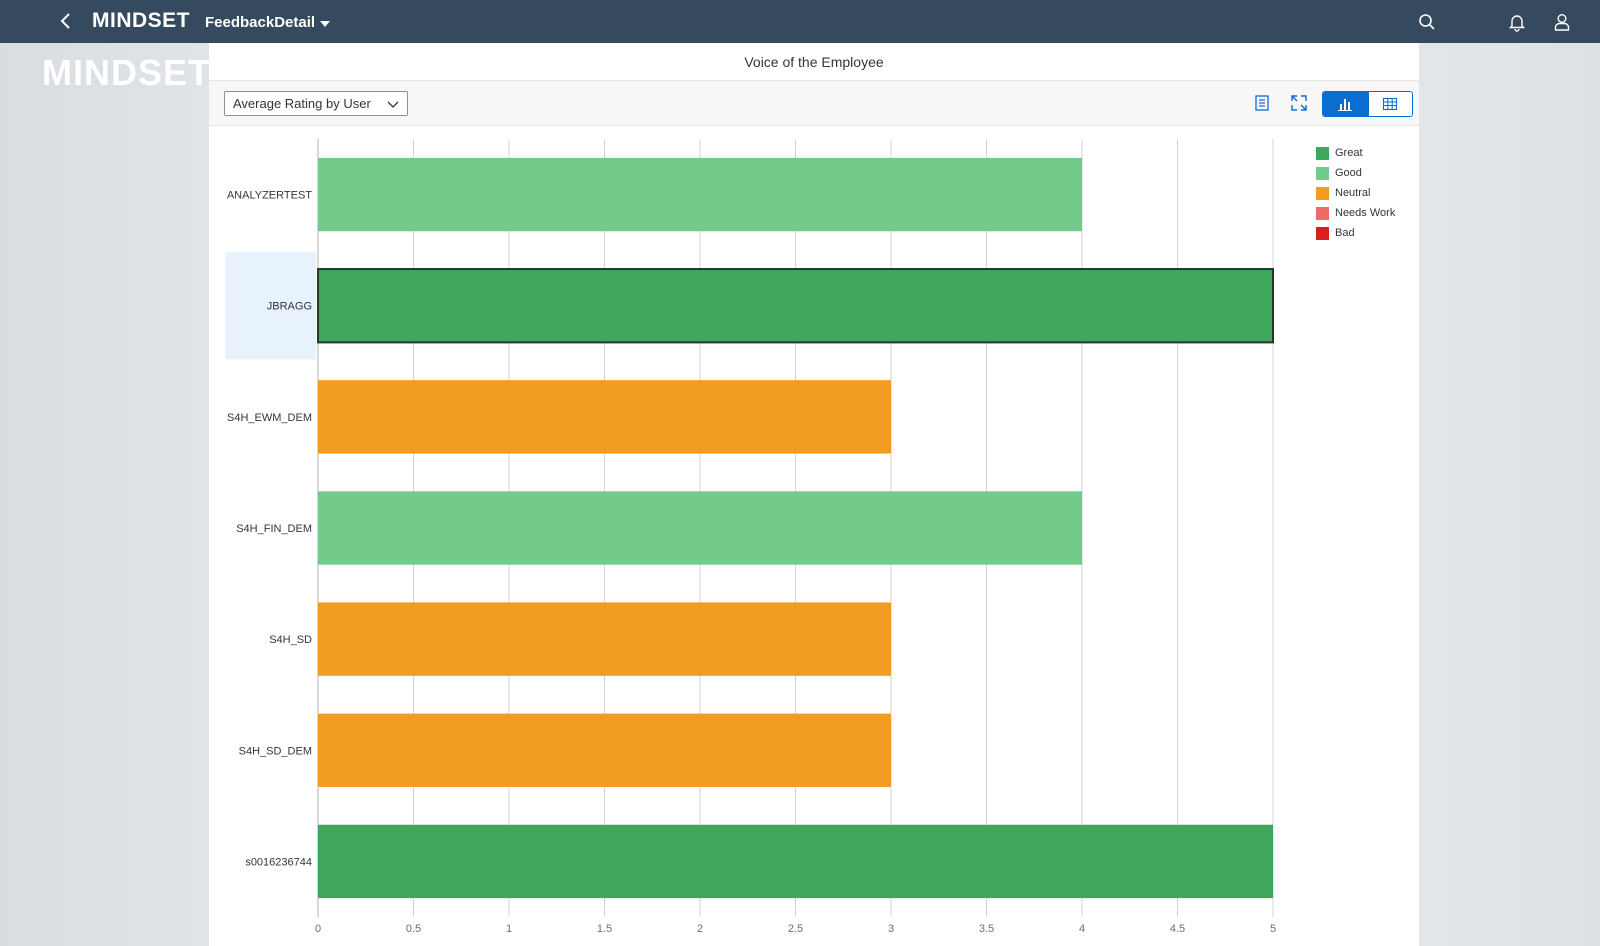 The height and width of the screenshot is (946, 1600). I want to click on chart-view-button, so click(1345, 104).